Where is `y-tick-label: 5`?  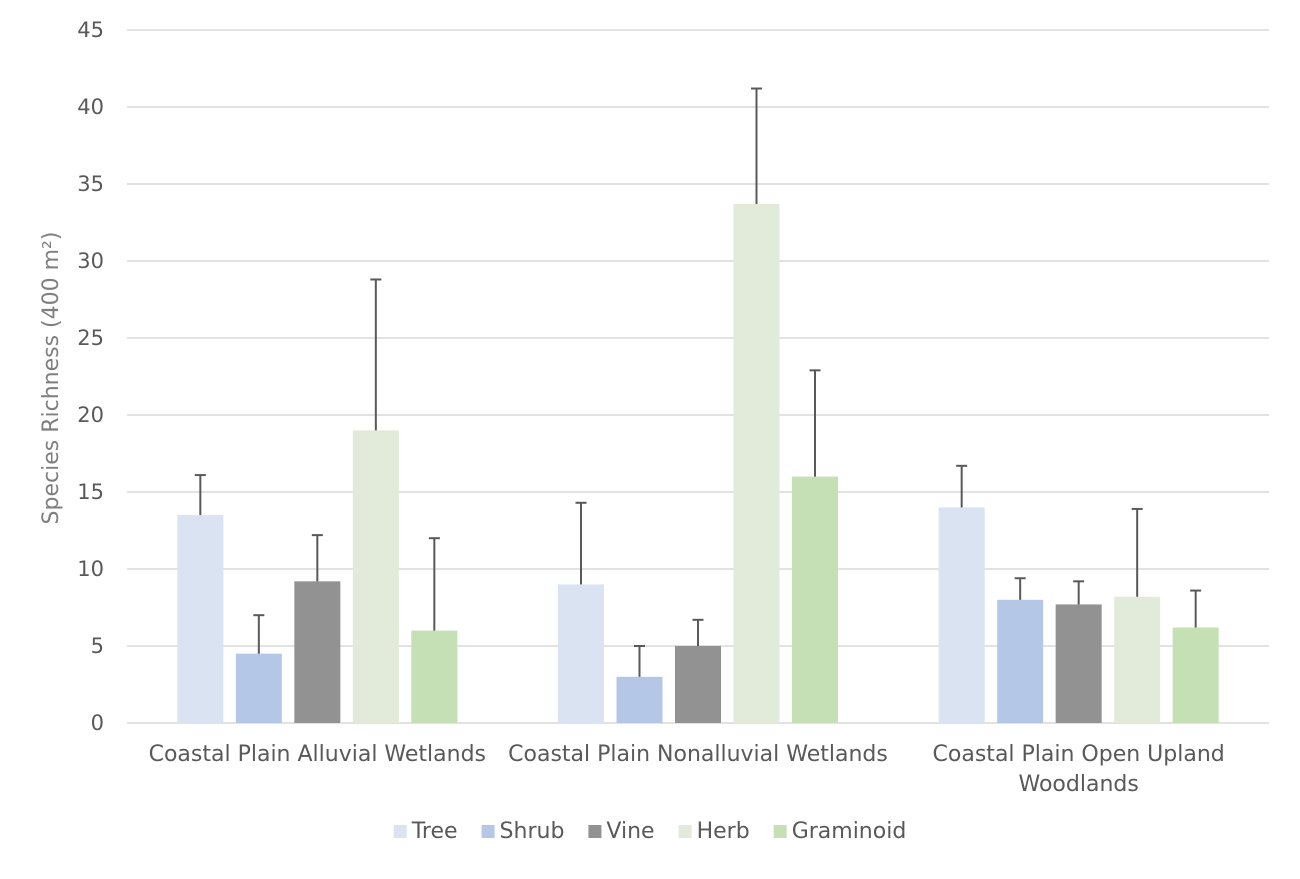
y-tick-label: 5 is located at coordinates (97, 646).